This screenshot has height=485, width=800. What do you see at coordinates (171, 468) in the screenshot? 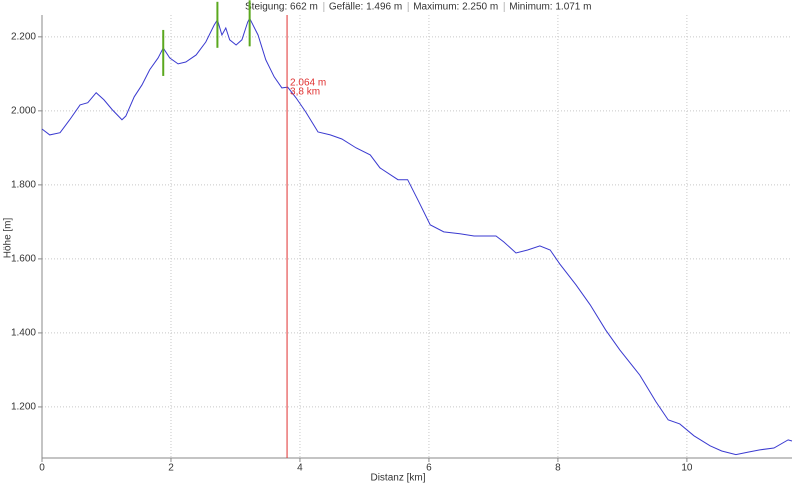
I see `x-tick-label: 2` at bounding box center [171, 468].